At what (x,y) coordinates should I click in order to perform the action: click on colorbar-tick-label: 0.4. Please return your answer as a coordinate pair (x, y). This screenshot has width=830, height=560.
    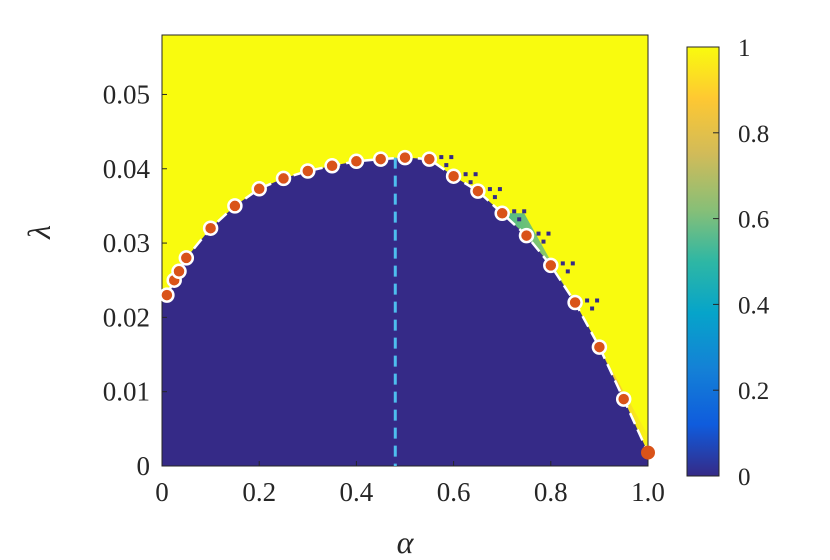
    Looking at the image, I should click on (754, 305).